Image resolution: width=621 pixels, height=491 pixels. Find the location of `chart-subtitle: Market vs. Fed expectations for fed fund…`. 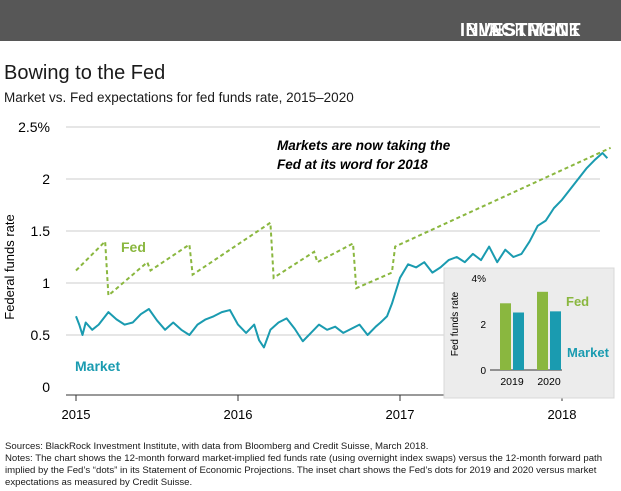

chart-subtitle: Market vs. Fed expectations for fed fund… is located at coordinates (179, 97).